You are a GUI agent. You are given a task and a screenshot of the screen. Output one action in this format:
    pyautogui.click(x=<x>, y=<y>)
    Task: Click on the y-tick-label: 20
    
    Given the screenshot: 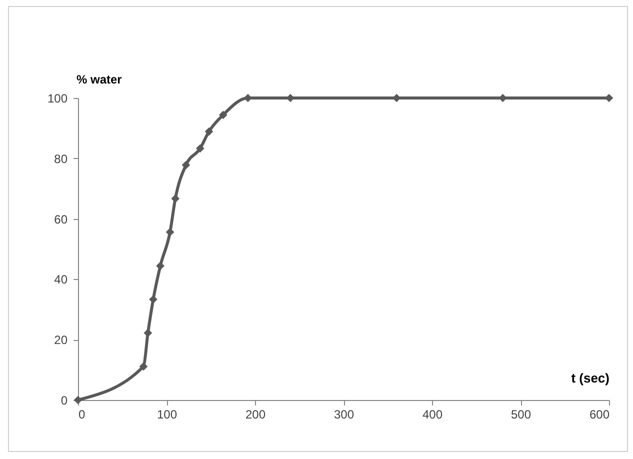 What is the action you would take?
    pyautogui.click(x=61, y=340)
    